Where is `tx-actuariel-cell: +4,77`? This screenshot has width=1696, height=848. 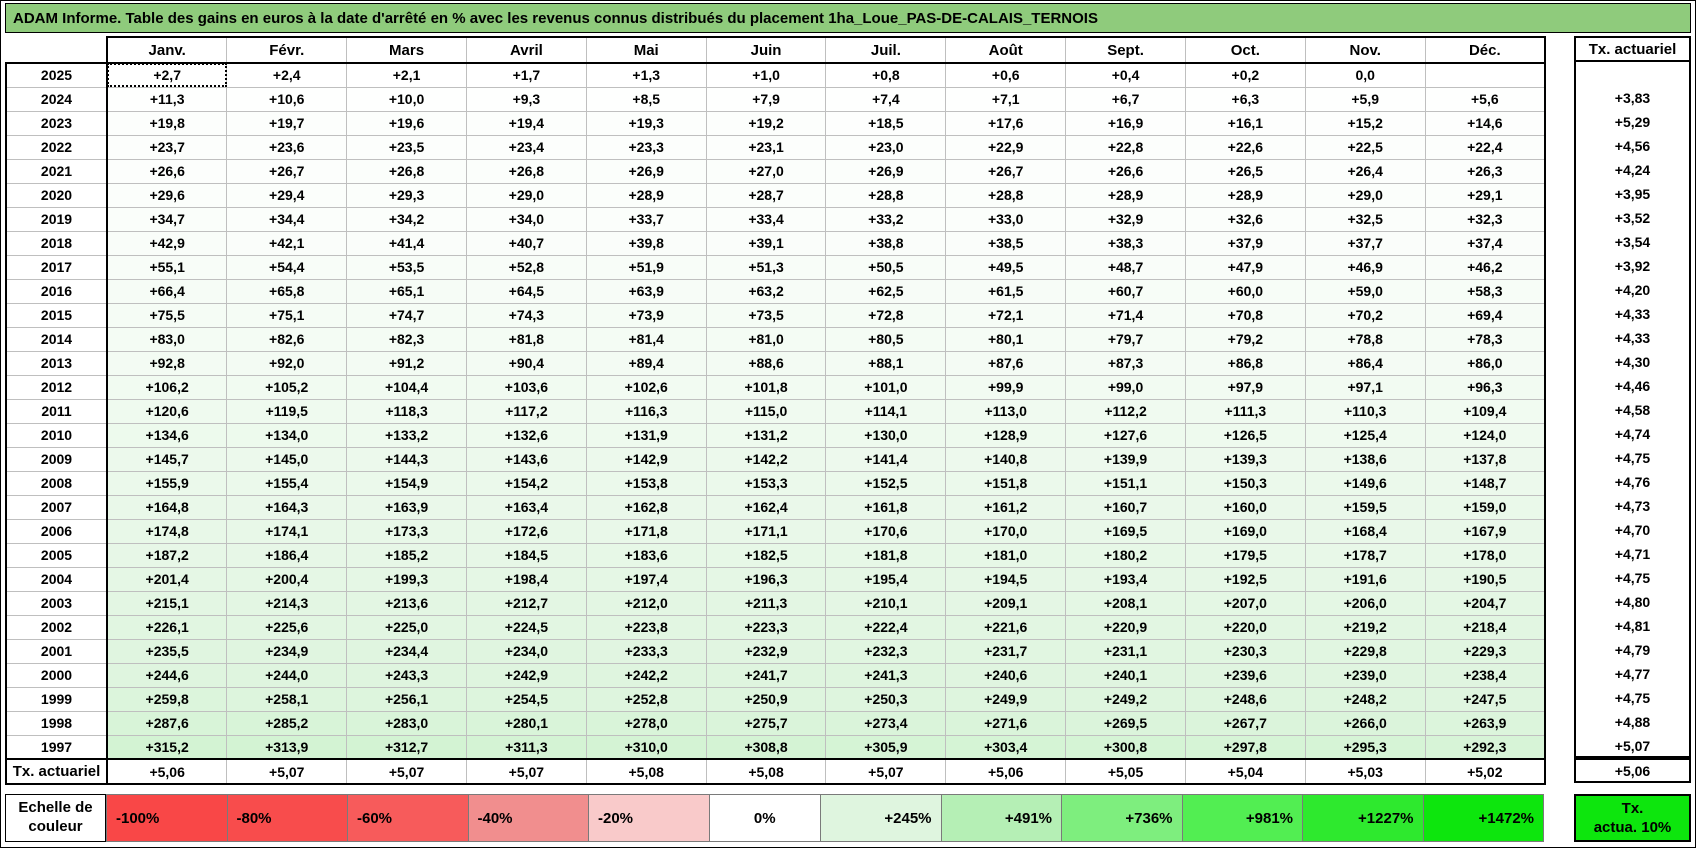
tx-actuariel-cell: +4,77 is located at coordinates (1632, 674).